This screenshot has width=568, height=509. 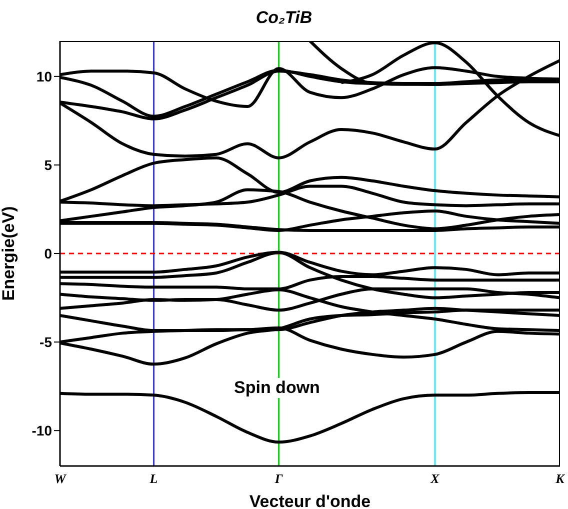 I want to click on chart-title: Co₂TiB, so click(x=284, y=18).